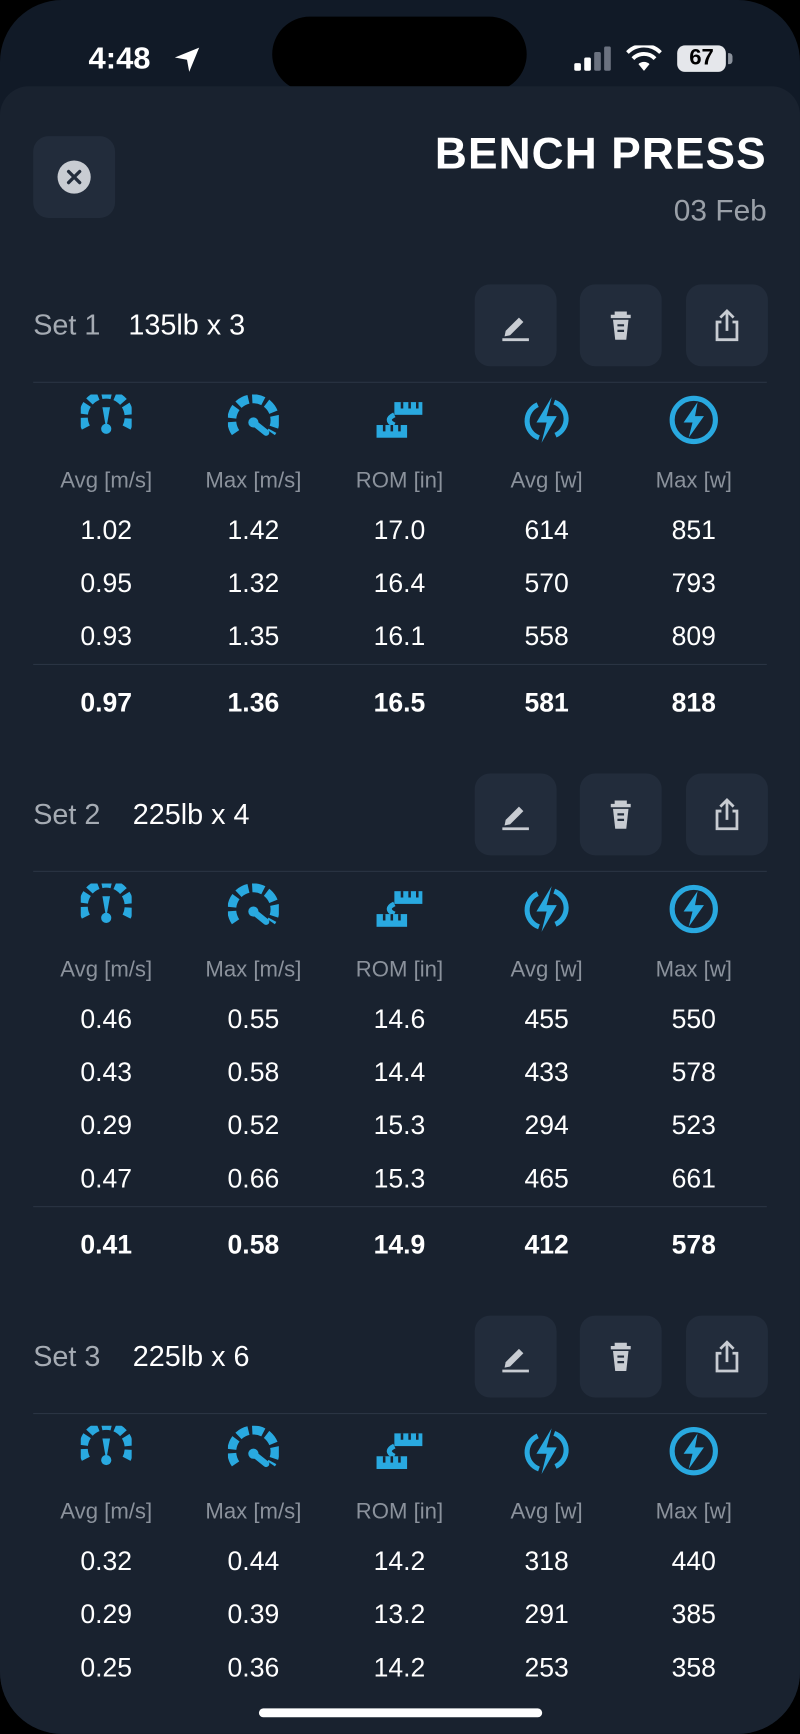 This screenshot has width=800, height=1734. What do you see at coordinates (106, 1125) in the screenshot?
I see `cell: 0.29` at bounding box center [106, 1125].